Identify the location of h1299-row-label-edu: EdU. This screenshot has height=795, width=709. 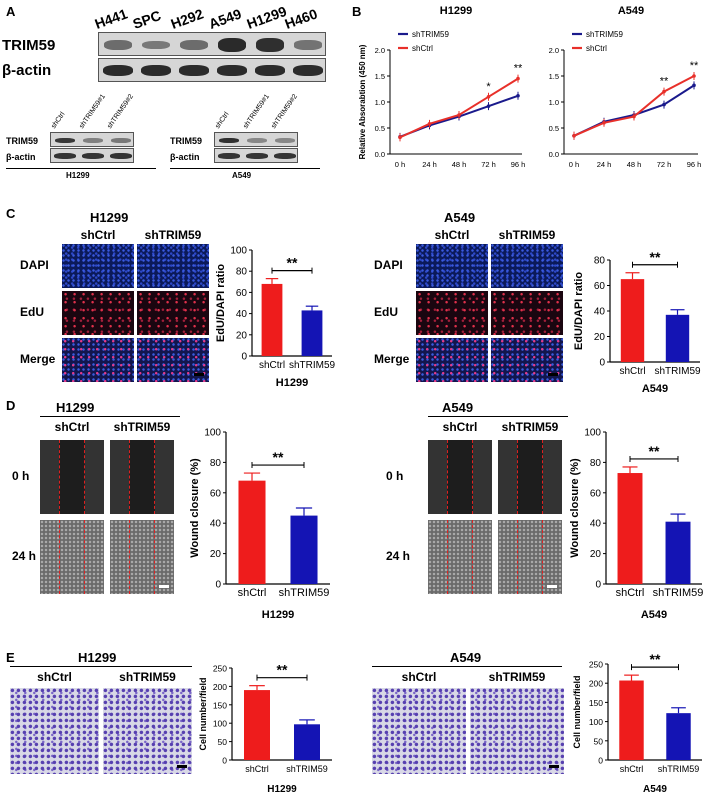
(32, 312).